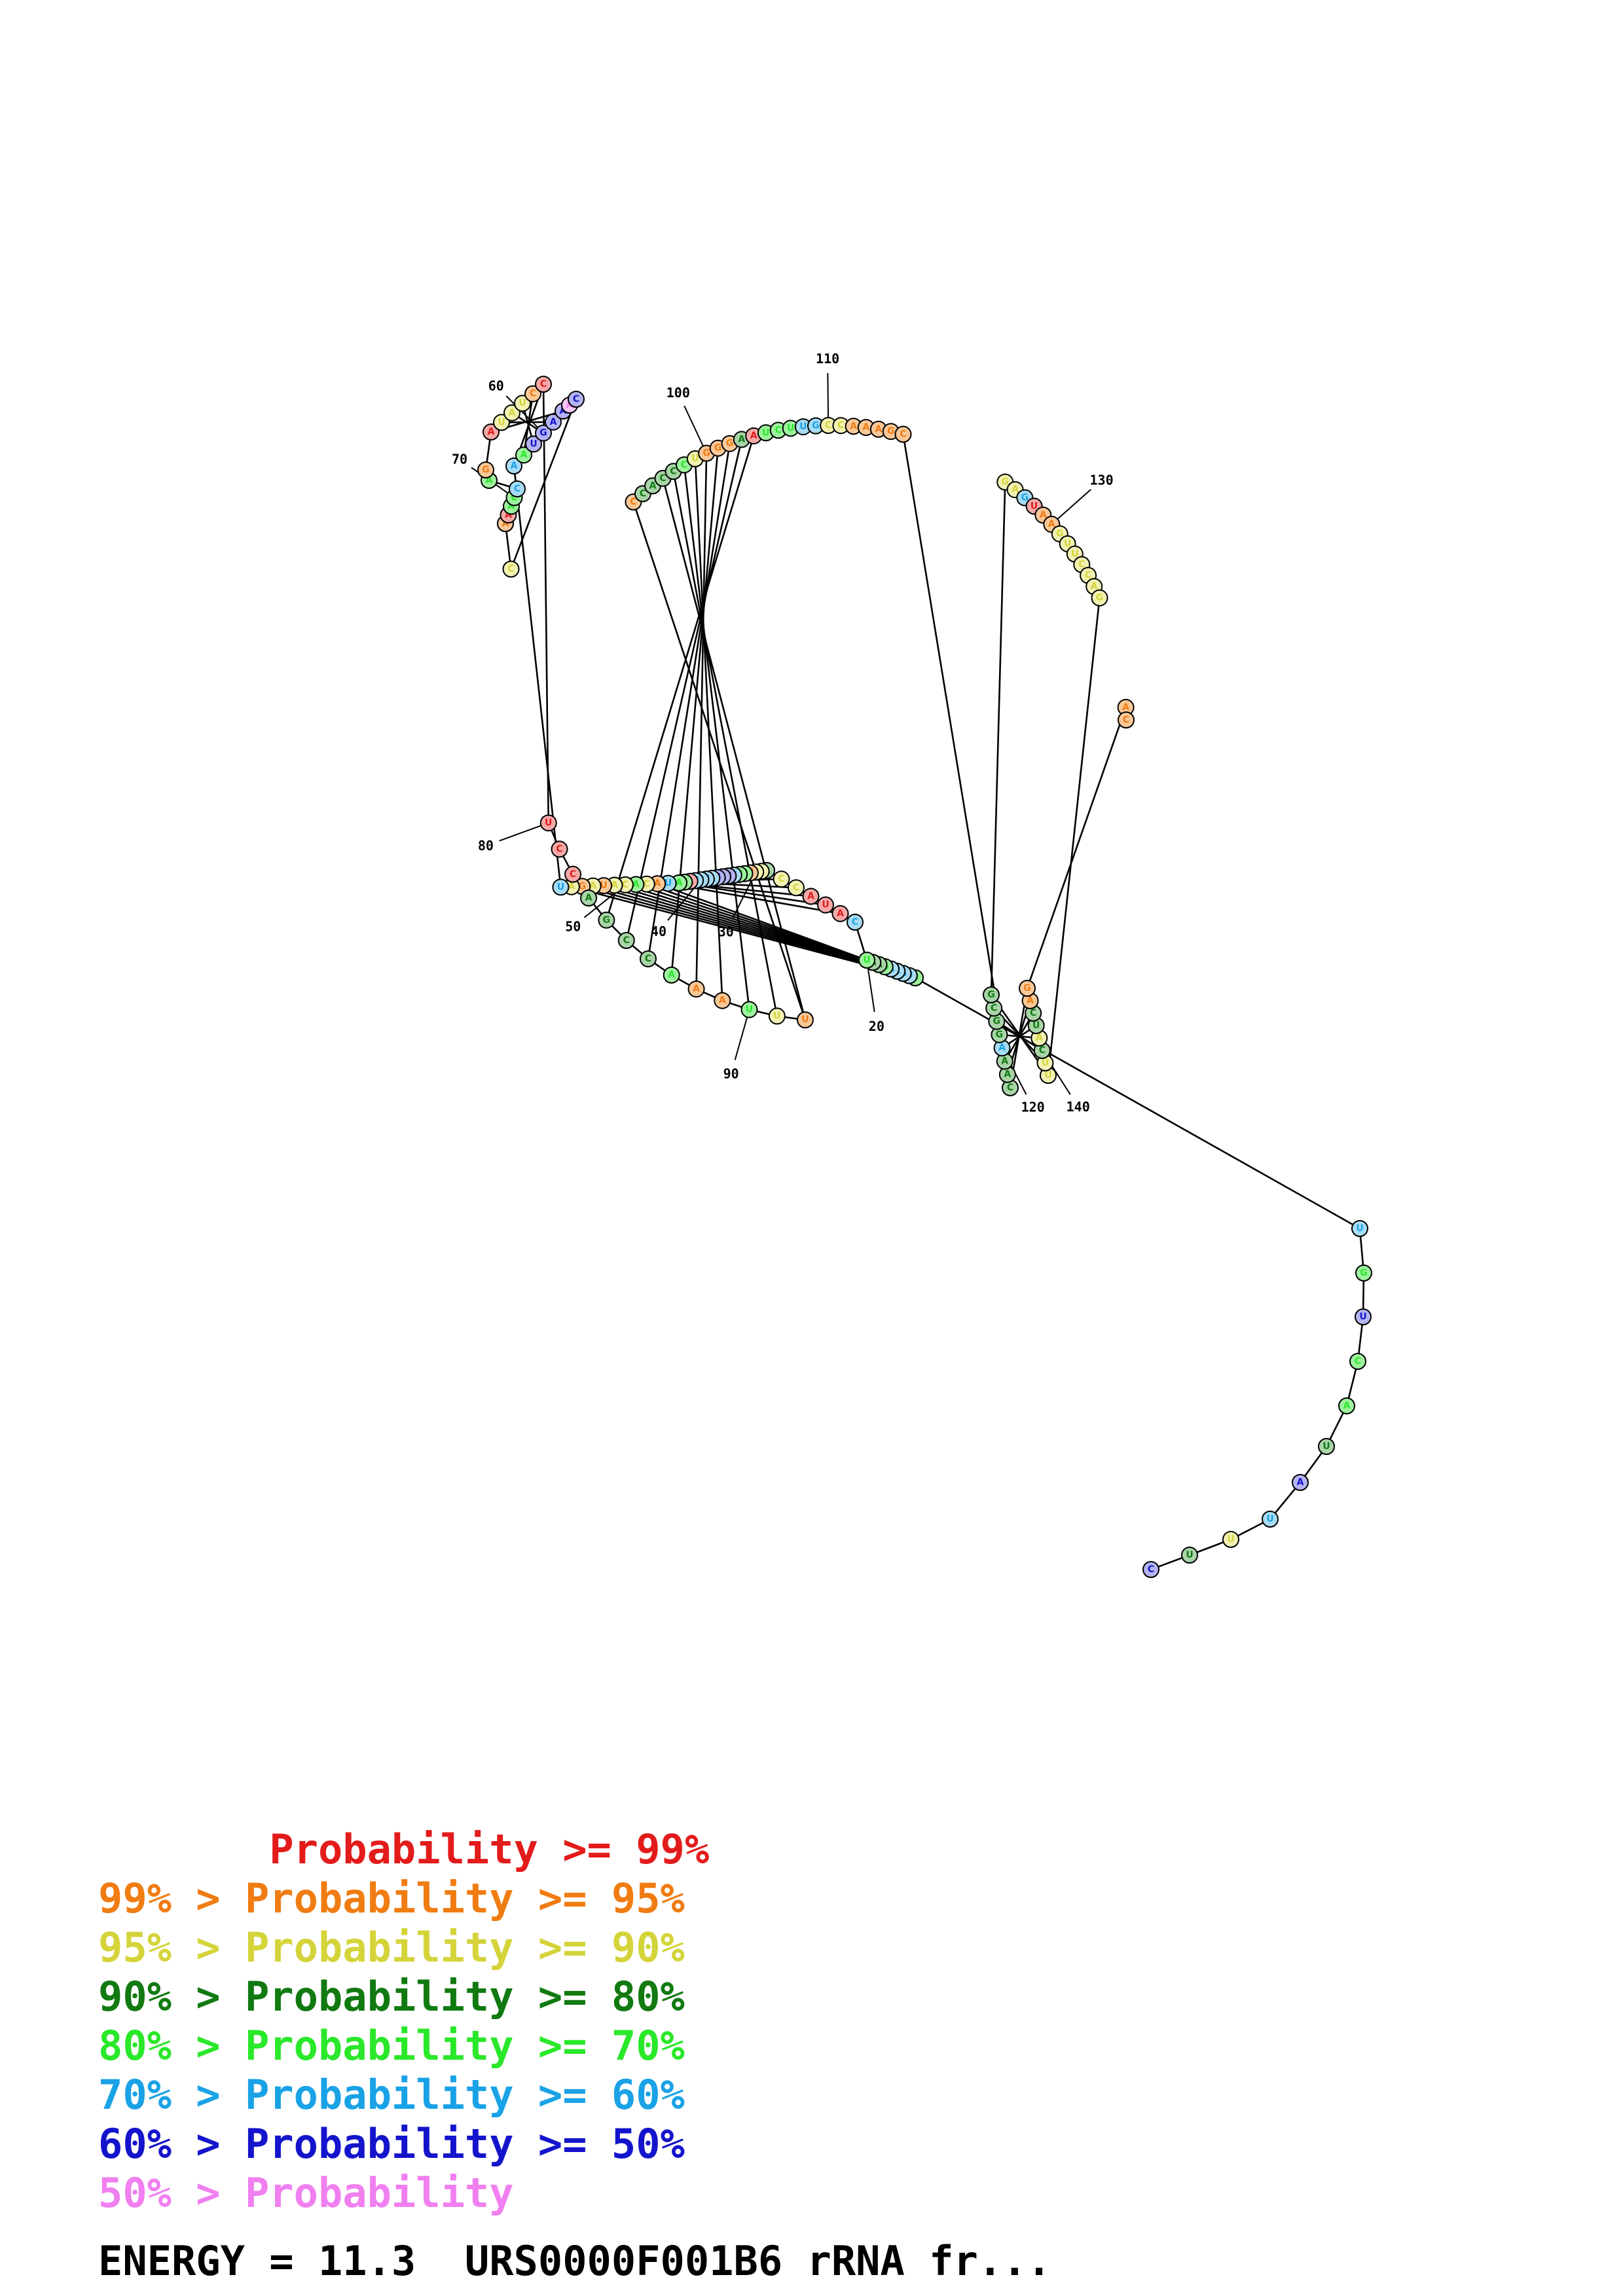 The image size is (1623, 2296). I want to click on legend-row: 95% > Probability >= 90%, so click(403, 1947).